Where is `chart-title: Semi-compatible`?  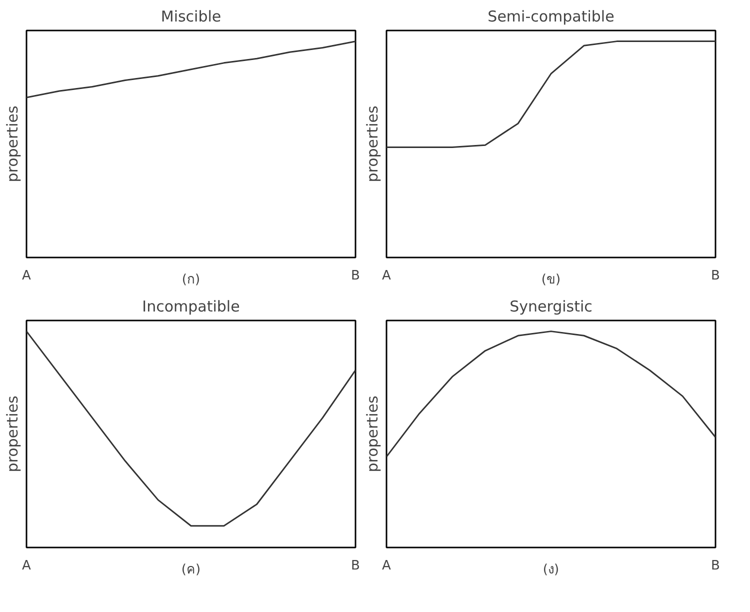
chart-title: Semi-compatible is located at coordinates (551, 17).